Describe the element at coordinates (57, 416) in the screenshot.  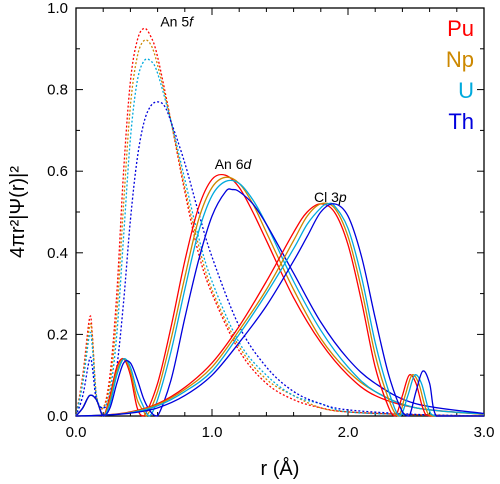
I see `y-tick-label: 0.0` at that location.